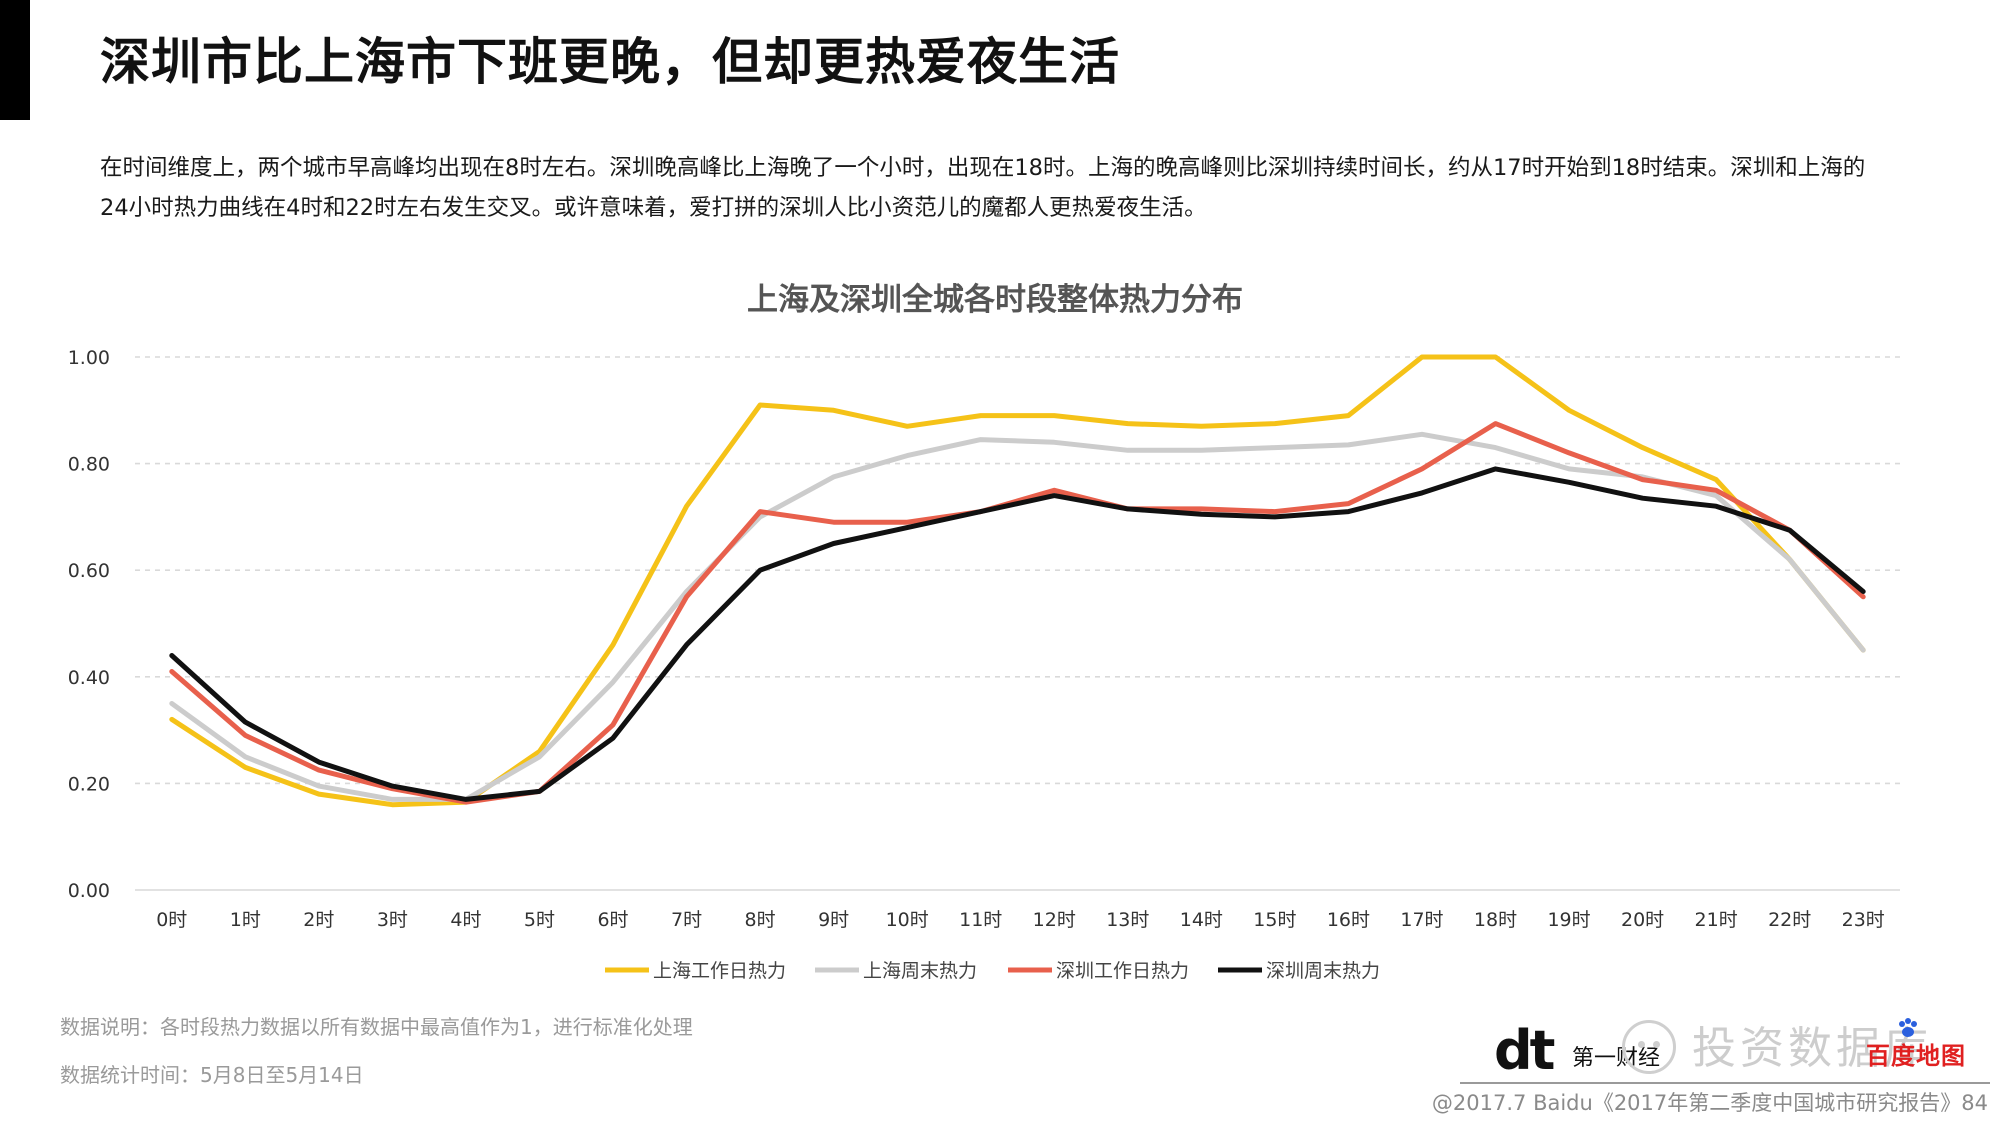 The image size is (2000, 1125). What do you see at coordinates (376, 1027) in the screenshot?
I see `data-description-note: 数据说明：各时段热力数据以所有数据中最高值作为1，进行标准化处理` at bounding box center [376, 1027].